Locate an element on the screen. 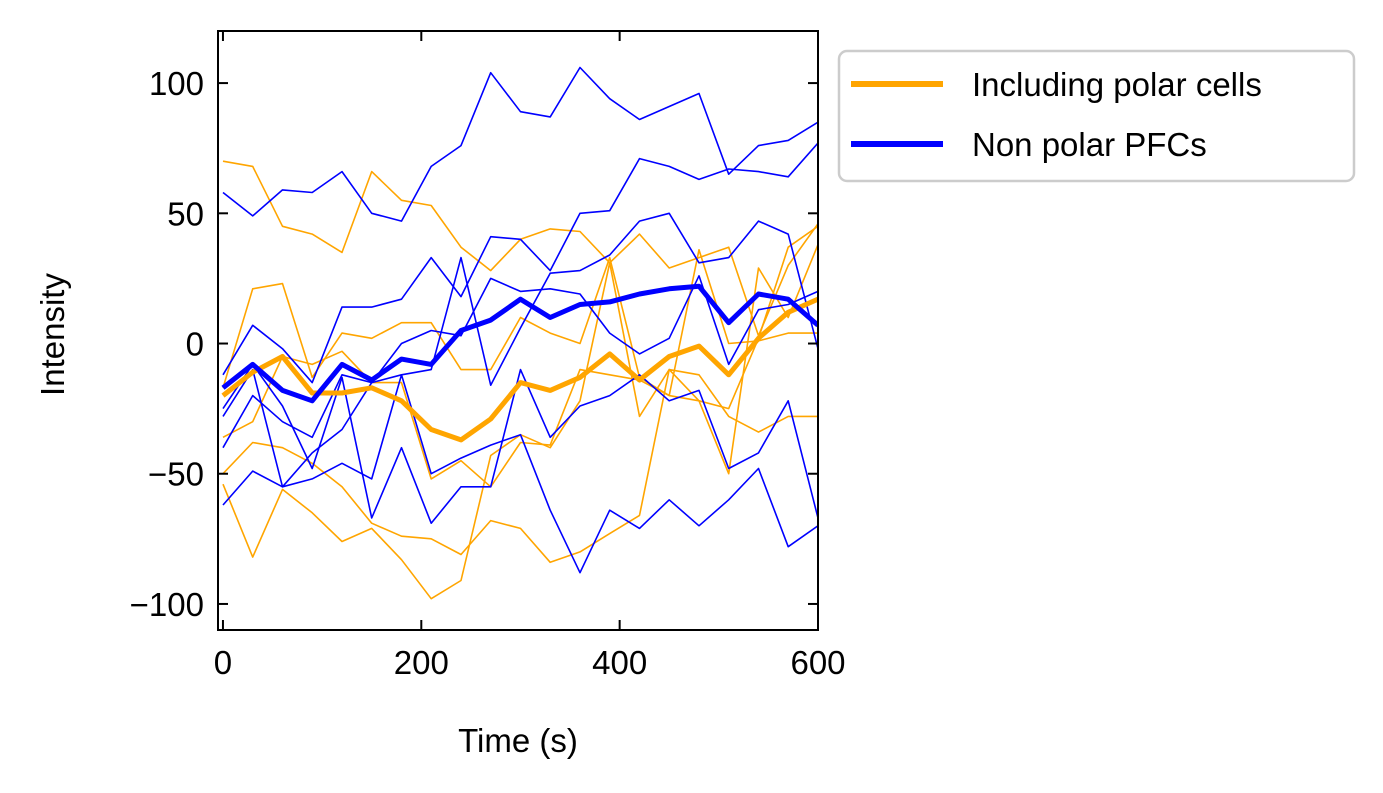 This screenshot has height=793, width=1383. legend-label: Non polar PFCs is located at coordinates (1089, 144).